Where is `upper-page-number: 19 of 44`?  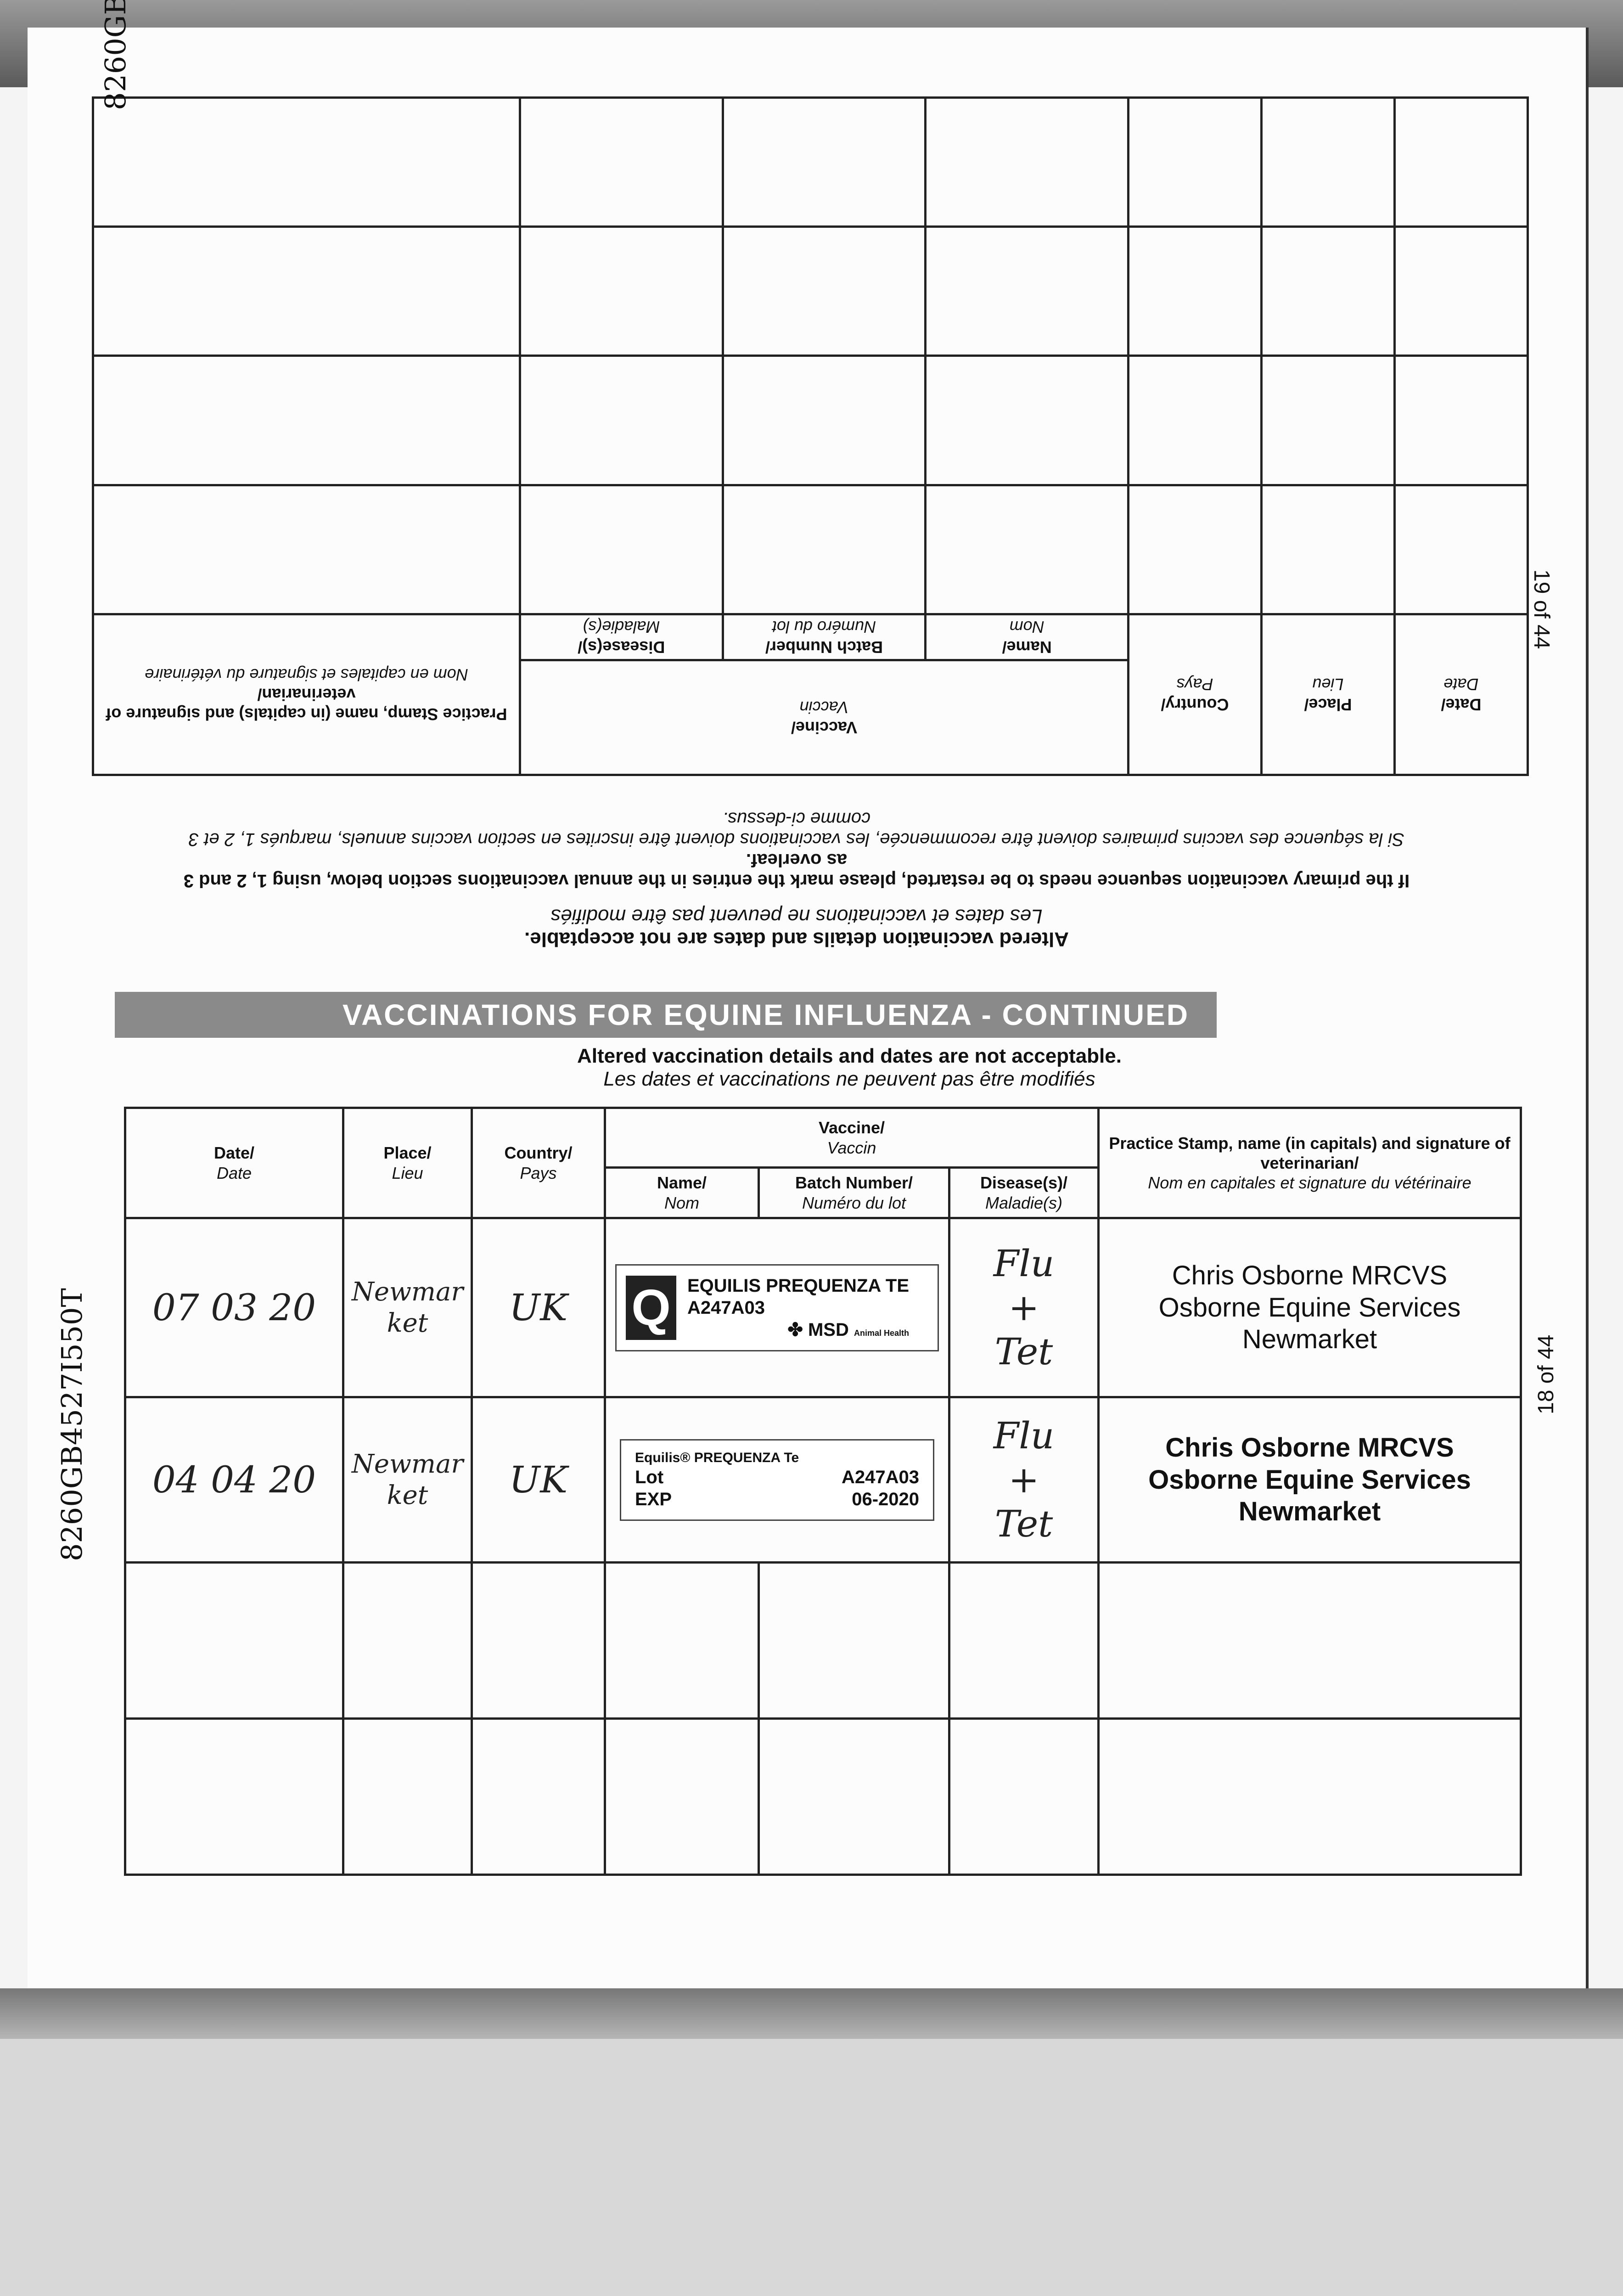 upper-page-number: 19 of 44 is located at coordinates (1541, 609).